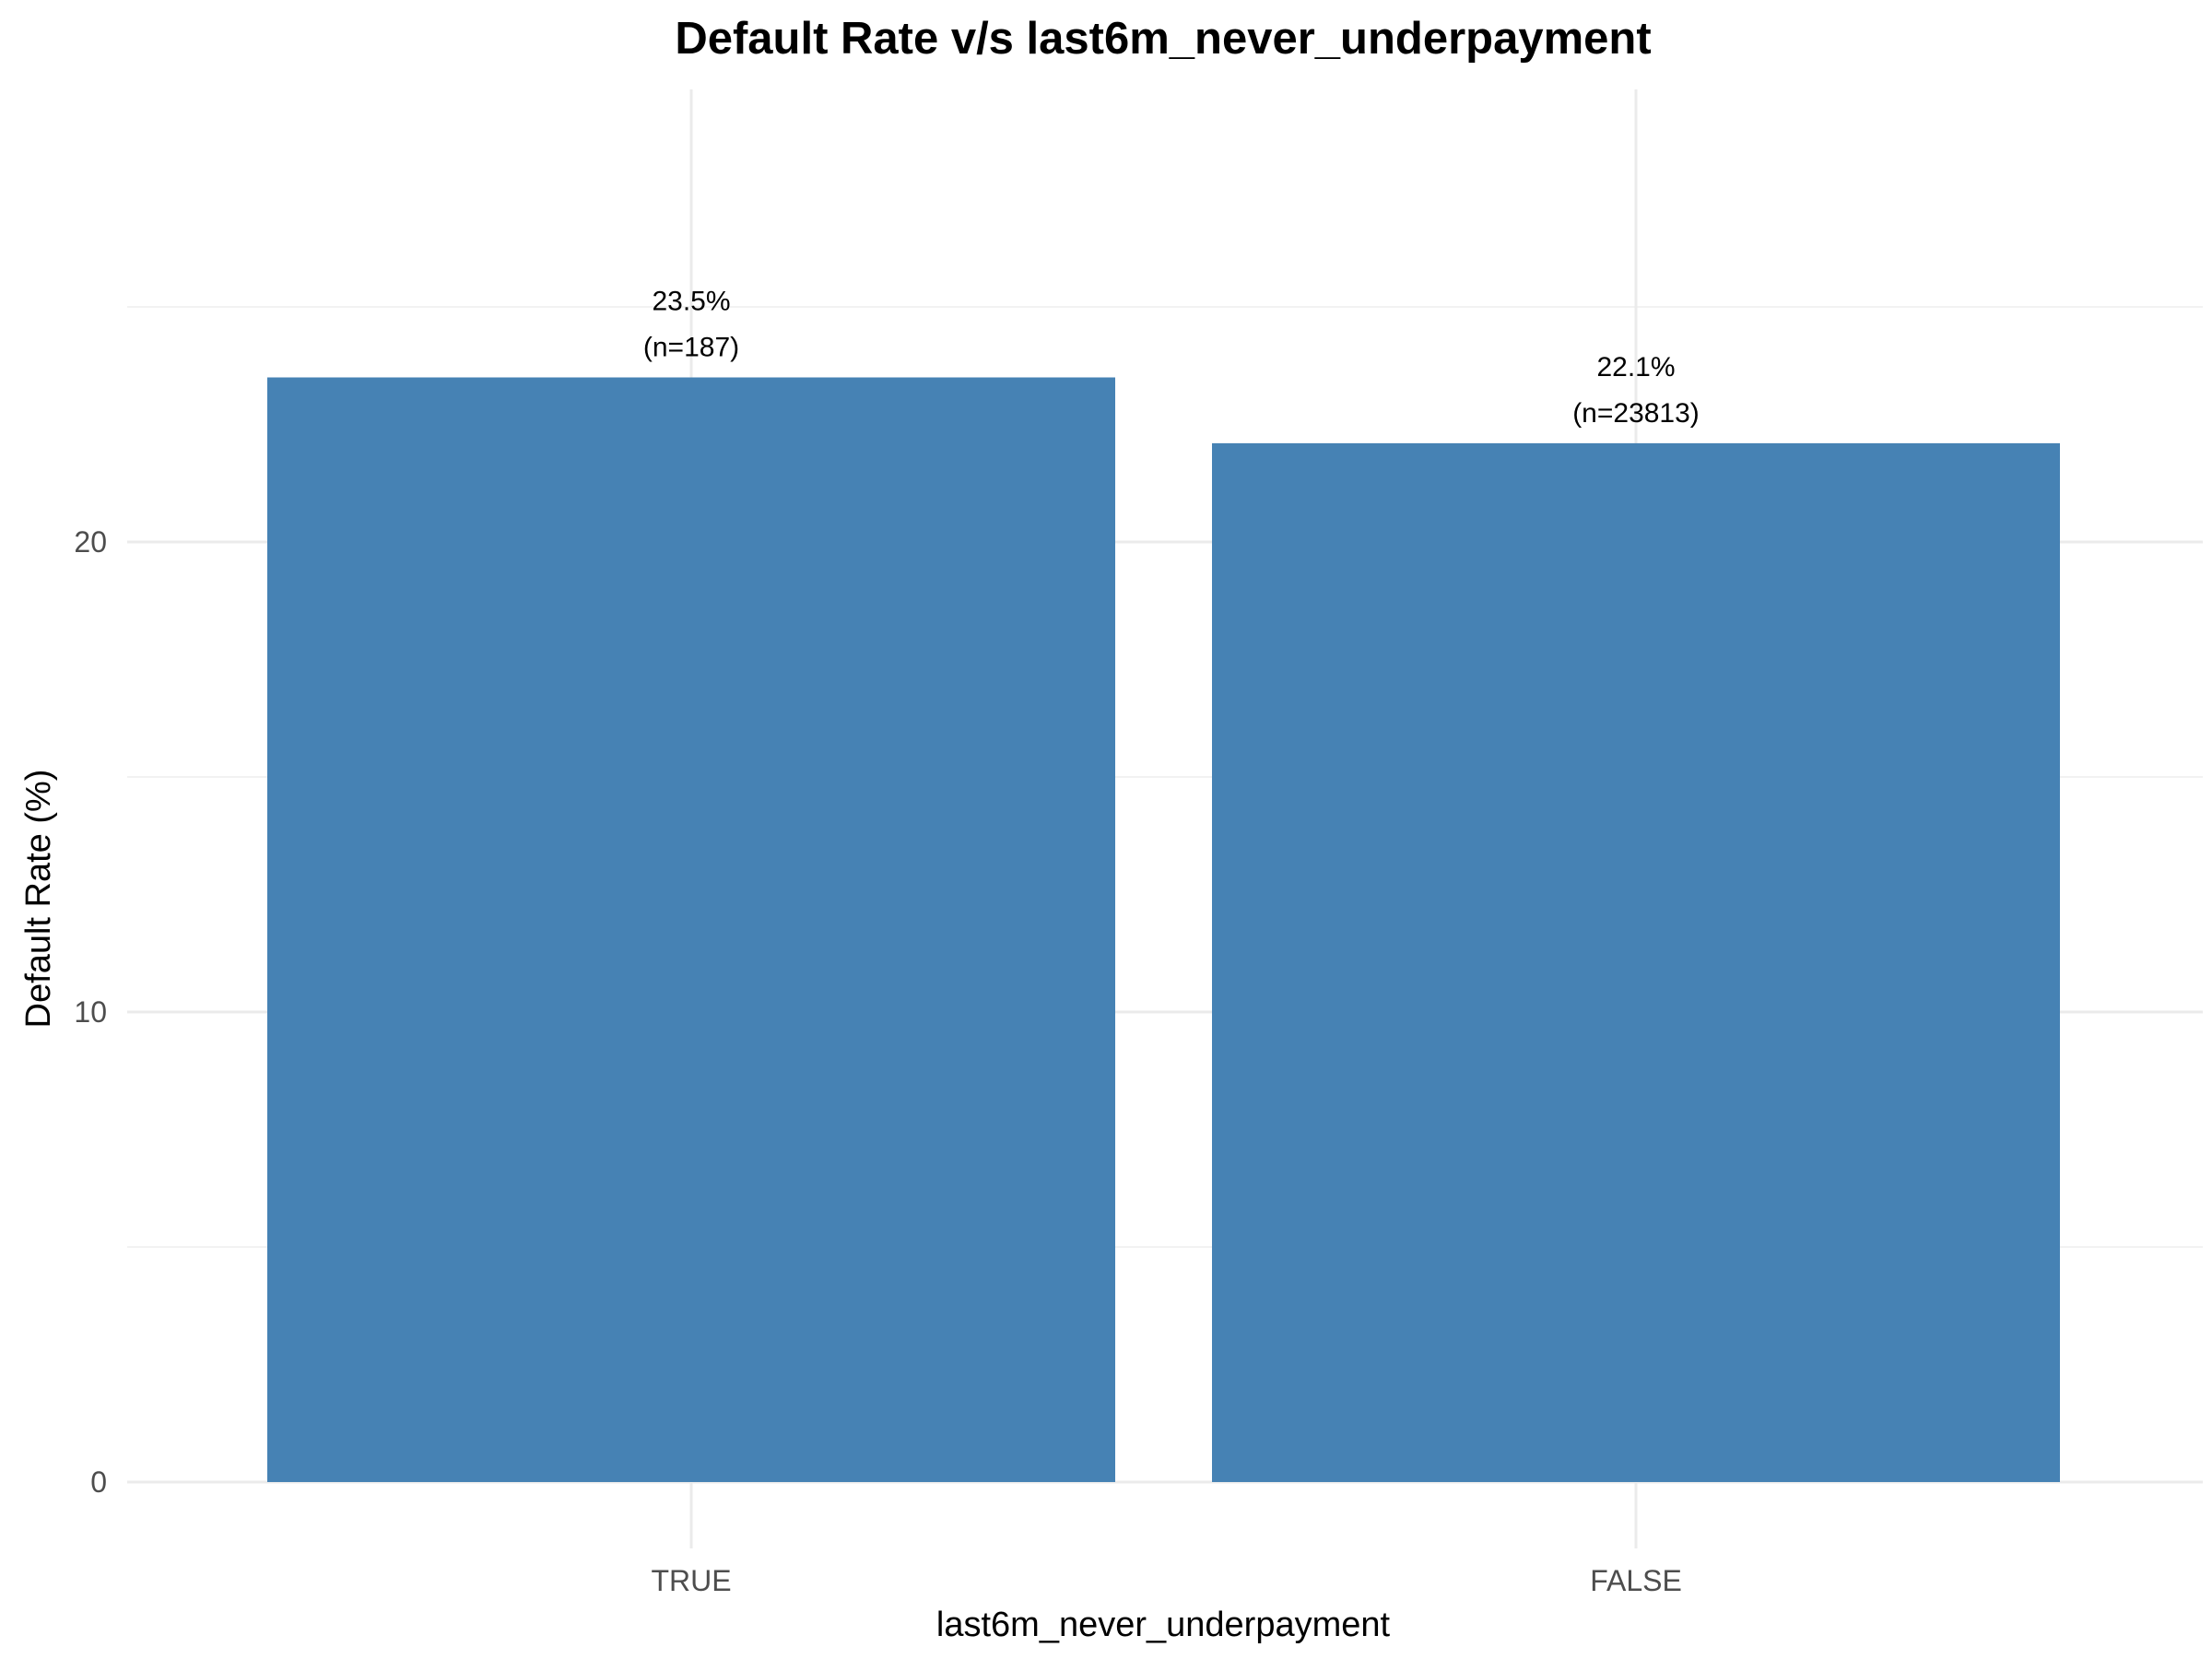 This screenshot has width=2212, height=1659. Describe the element at coordinates (691, 348) in the screenshot. I see `bar-count-label: (n=187)` at that location.